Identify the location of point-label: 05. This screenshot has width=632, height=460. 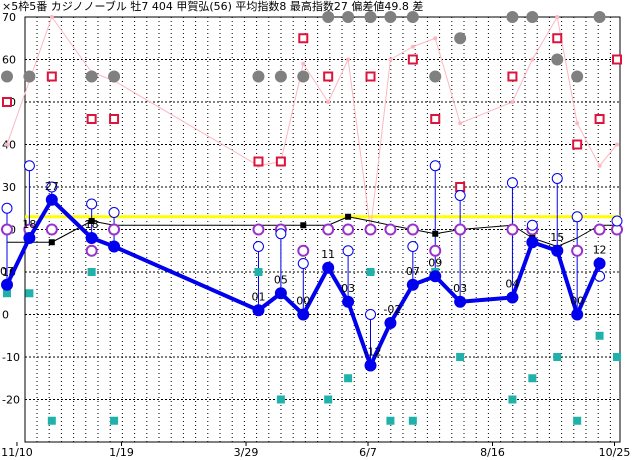
(281, 279).